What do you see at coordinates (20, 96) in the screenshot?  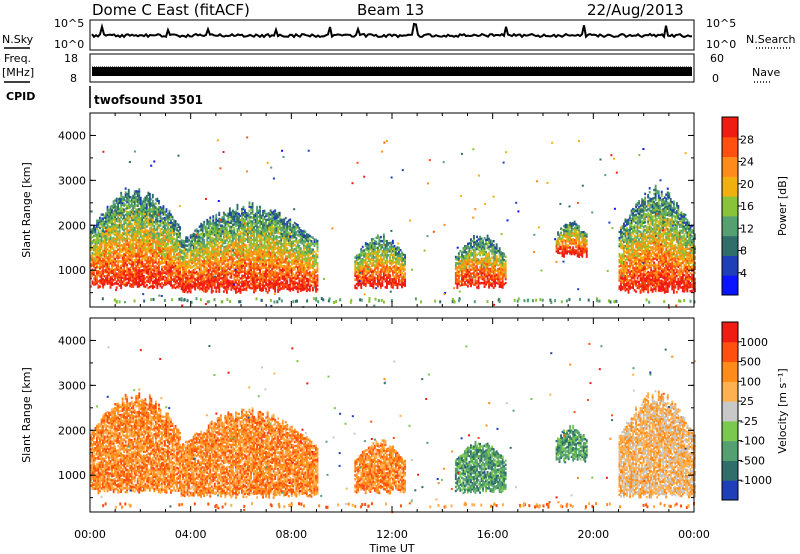 I see `cpid-label: CPID` at bounding box center [20, 96].